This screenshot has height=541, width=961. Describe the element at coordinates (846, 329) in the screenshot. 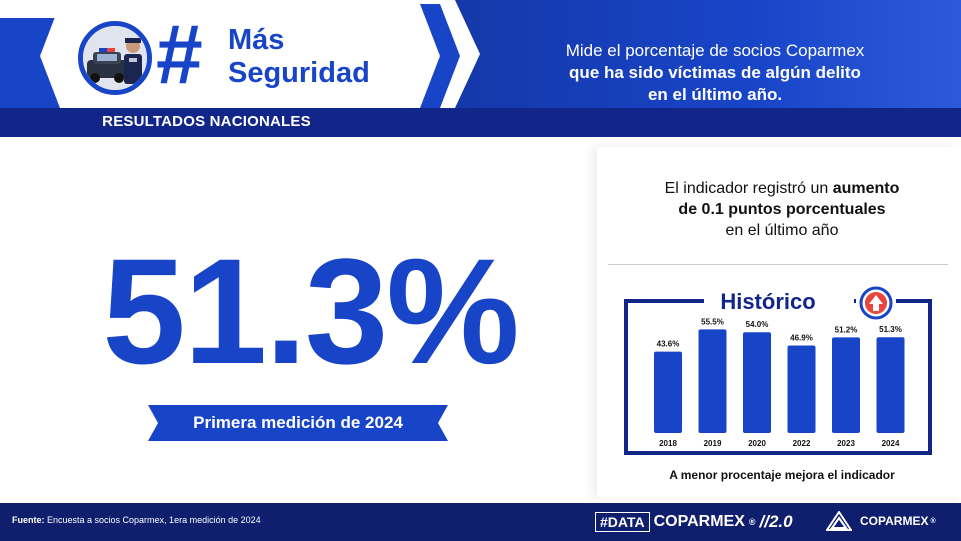

I see `value-label-2023: 51.2%` at that location.